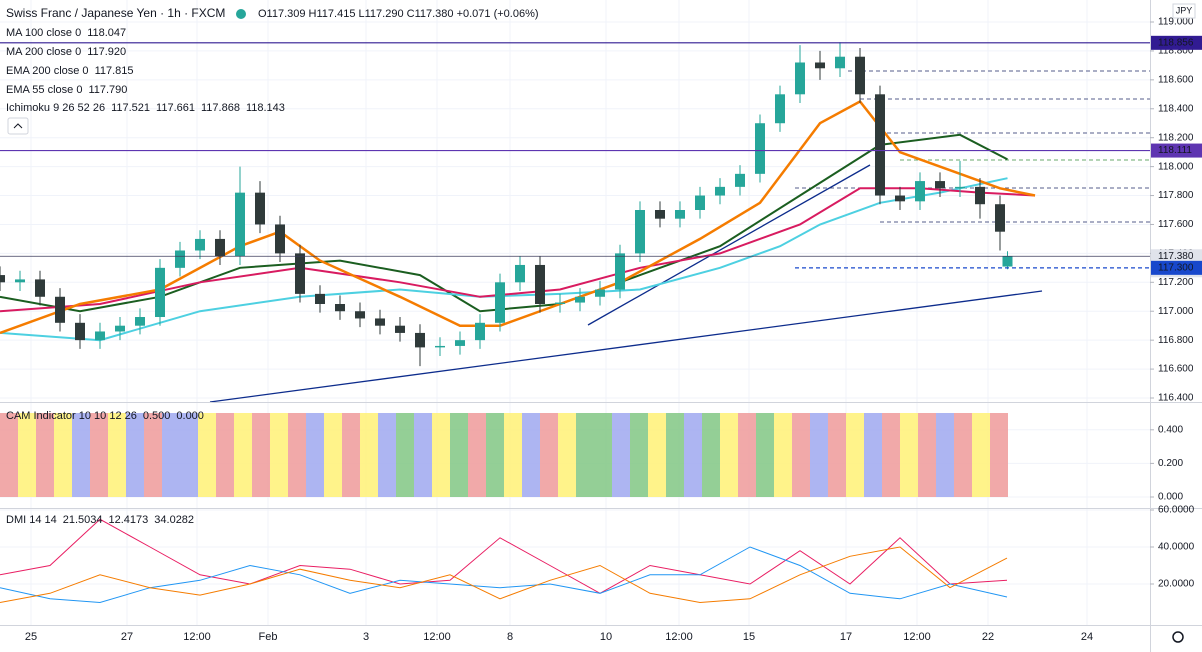 The image size is (1202, 652). I want to click on trend-line, so click(626, 346).